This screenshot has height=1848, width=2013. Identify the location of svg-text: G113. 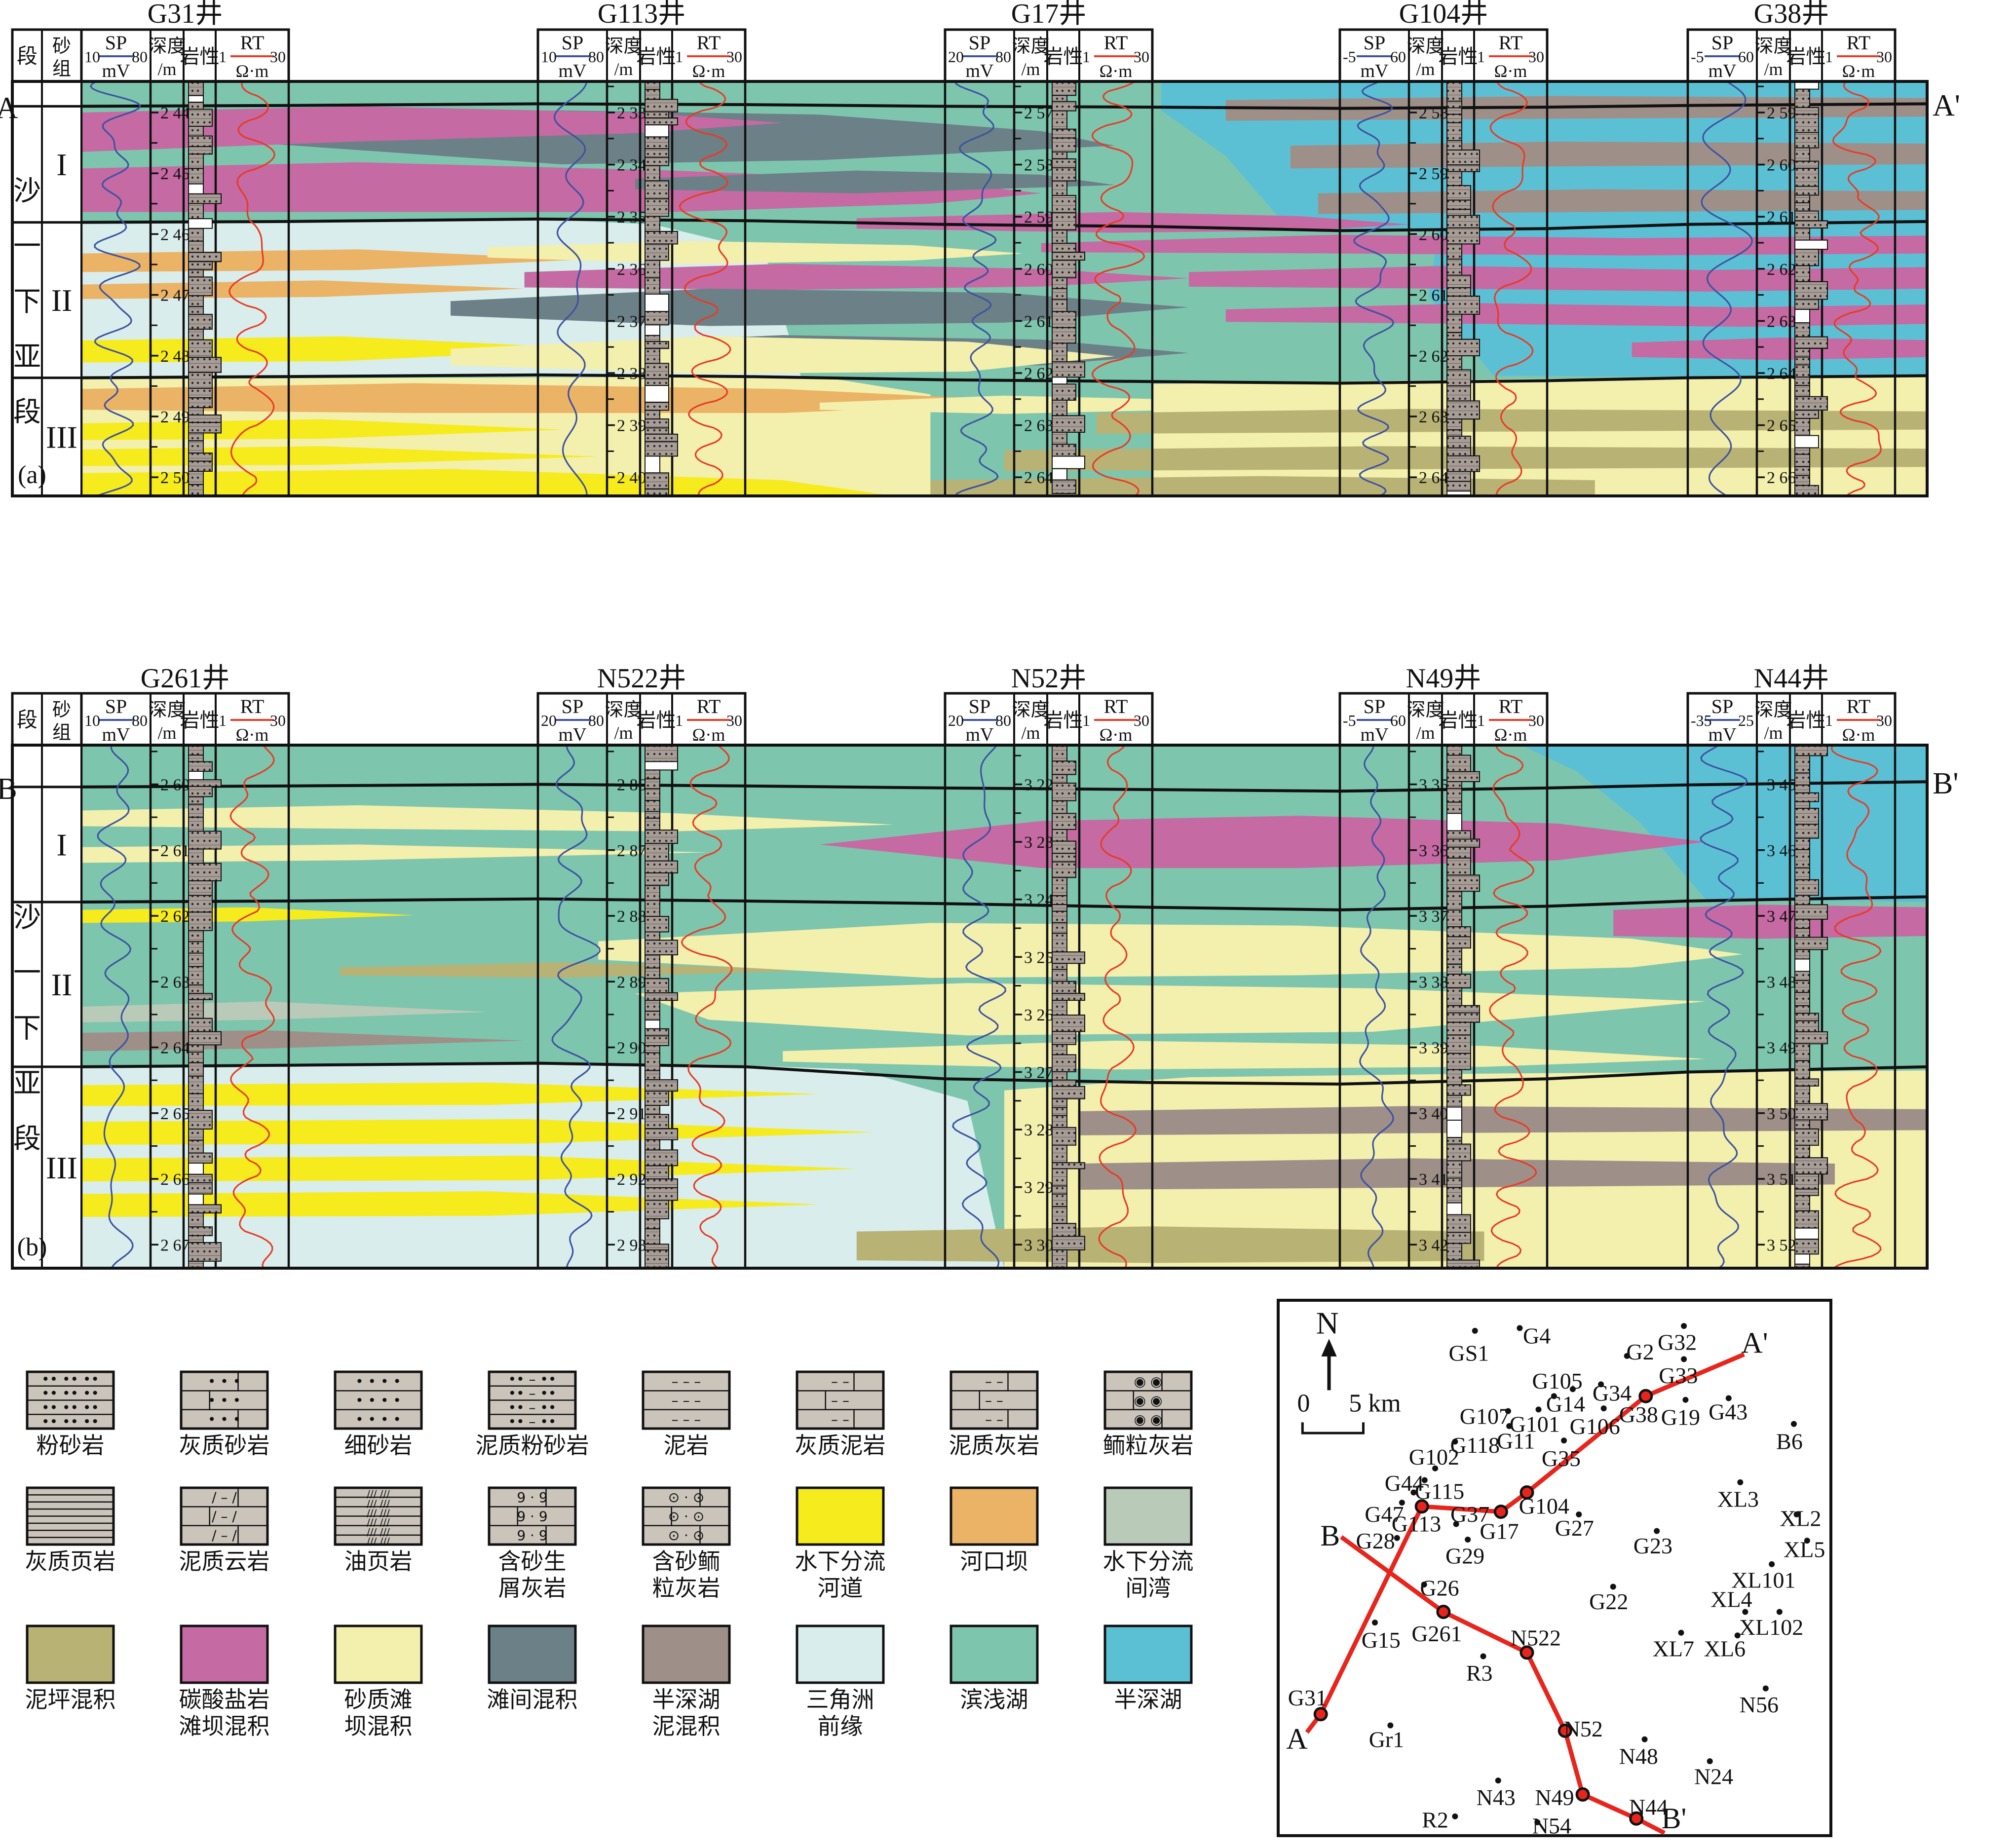
(1417, 1523).